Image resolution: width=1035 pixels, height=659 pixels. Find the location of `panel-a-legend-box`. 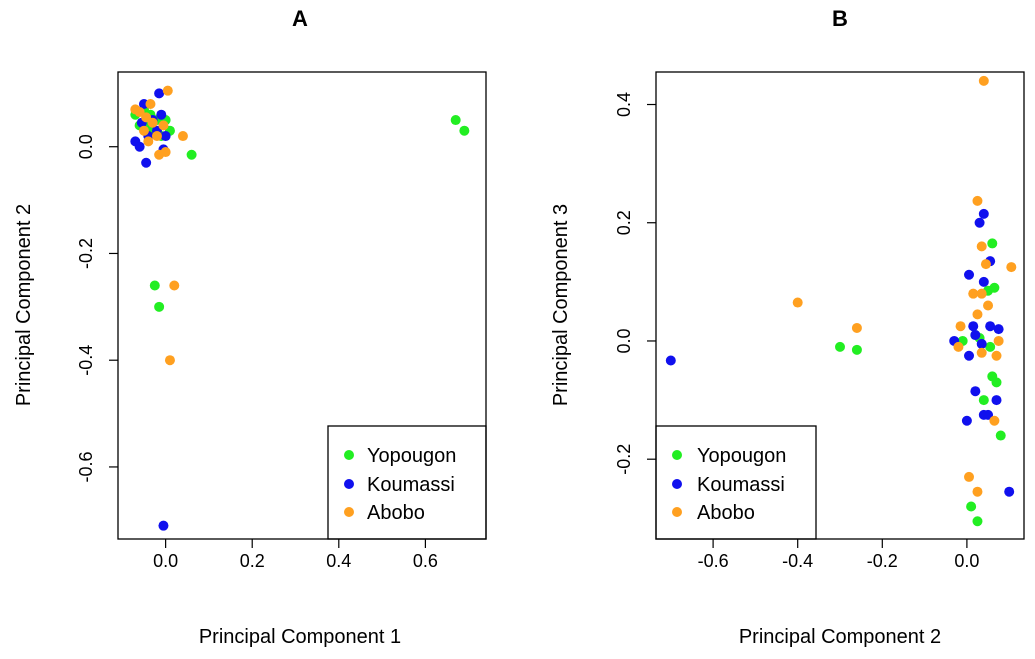

panel-a-legend-box is located at coordinates (407, 482).